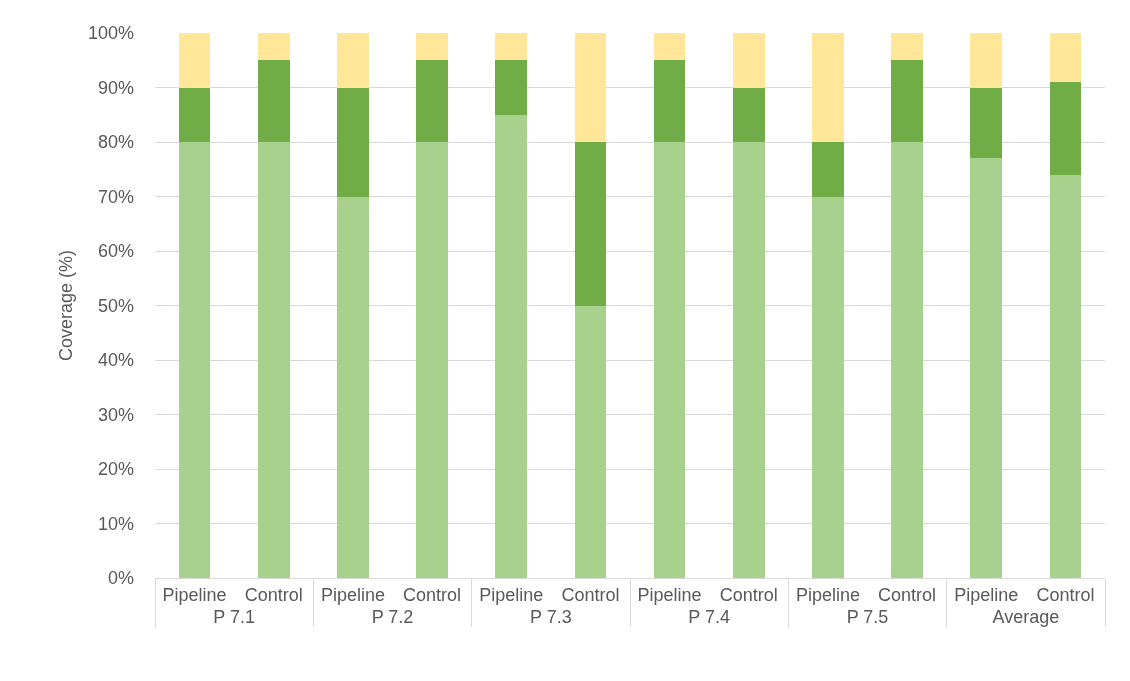  I want to click on y-tick-label: 100%, so click(110, 33).